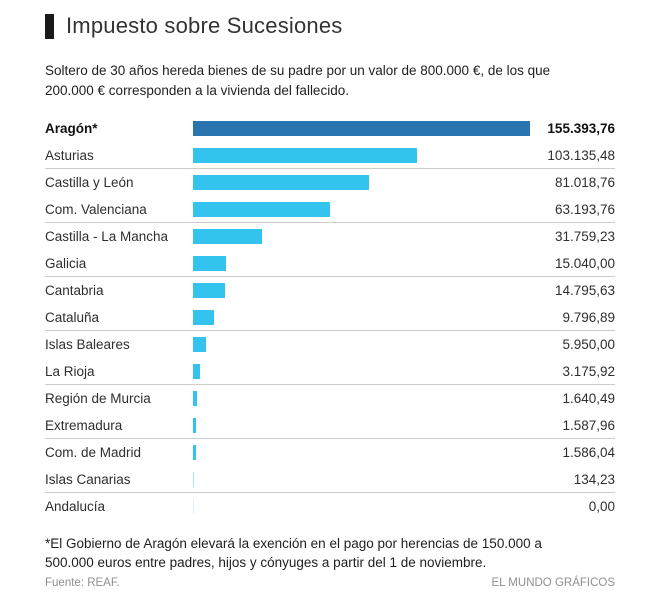 This screenshot has height=594, width=660. Describe the element at coordinates (74, 290) in the screenshot. I see `category-label: Cantabria` at that location.